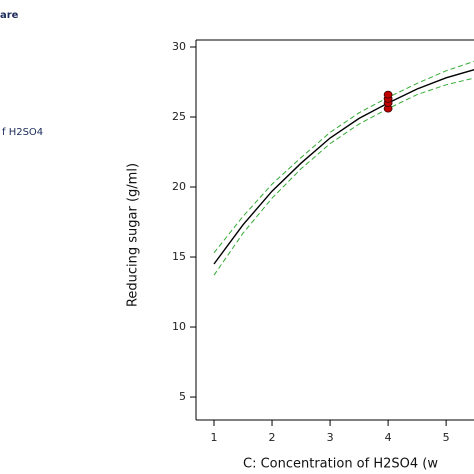 This screenshot has width=474, height=474. What do you see at coordinates (179, 46) in the screenshot?
I see `y-tick-label: 30` at bounding box center [179, 46].